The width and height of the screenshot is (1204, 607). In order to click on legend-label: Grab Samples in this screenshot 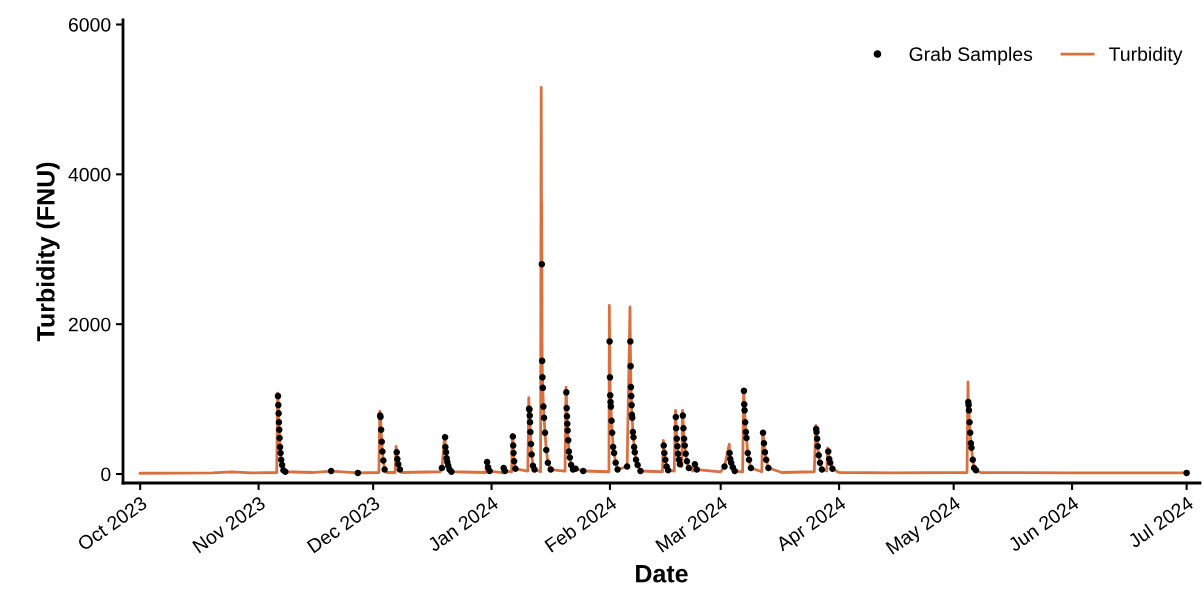, I will do `click(971, 55)`.